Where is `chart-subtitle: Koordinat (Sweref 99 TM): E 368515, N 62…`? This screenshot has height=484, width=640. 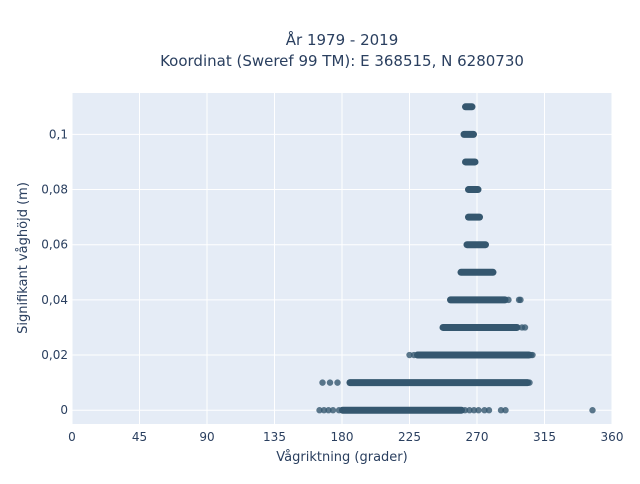
chart-subtitle: Koordinat (Sweref 99 TM): E 368515, N 62… is located at coordinates (342, 61).